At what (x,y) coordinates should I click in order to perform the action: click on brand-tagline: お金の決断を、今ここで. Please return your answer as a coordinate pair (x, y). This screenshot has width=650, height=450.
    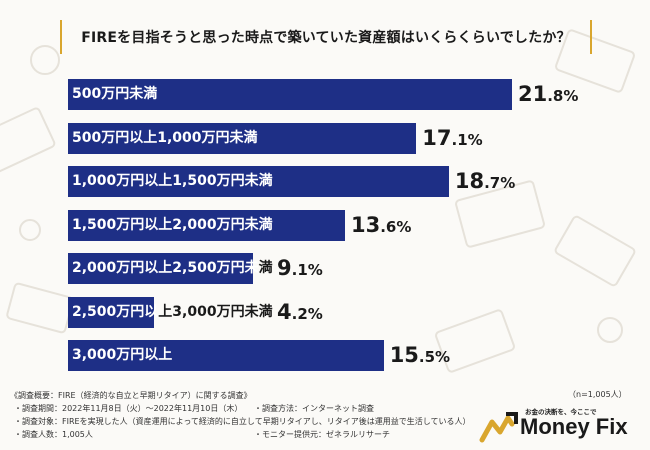
    Looking at the image, I should click on (561, 412).